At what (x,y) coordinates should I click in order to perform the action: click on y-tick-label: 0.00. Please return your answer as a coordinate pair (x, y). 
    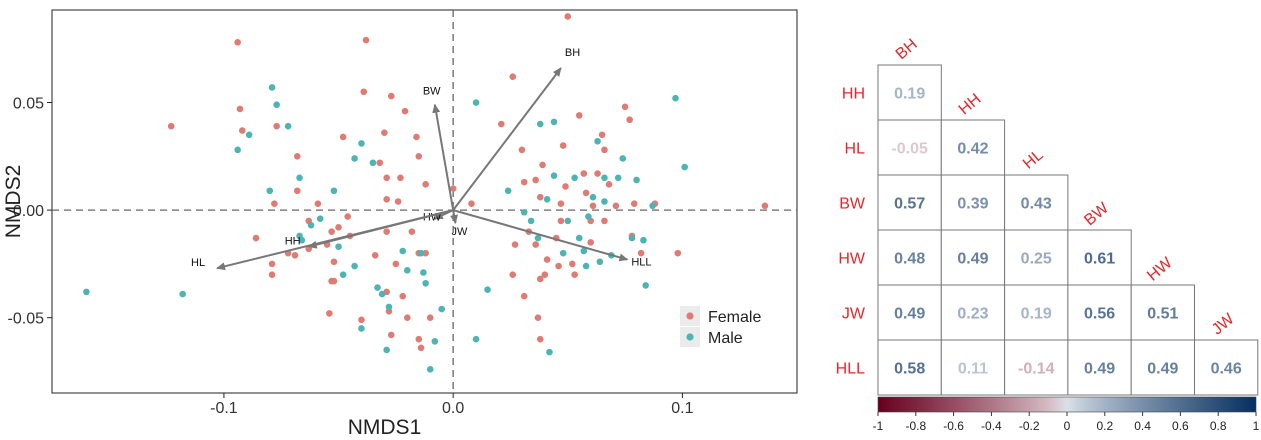
    Looking at the image, I should click on (28, 211).